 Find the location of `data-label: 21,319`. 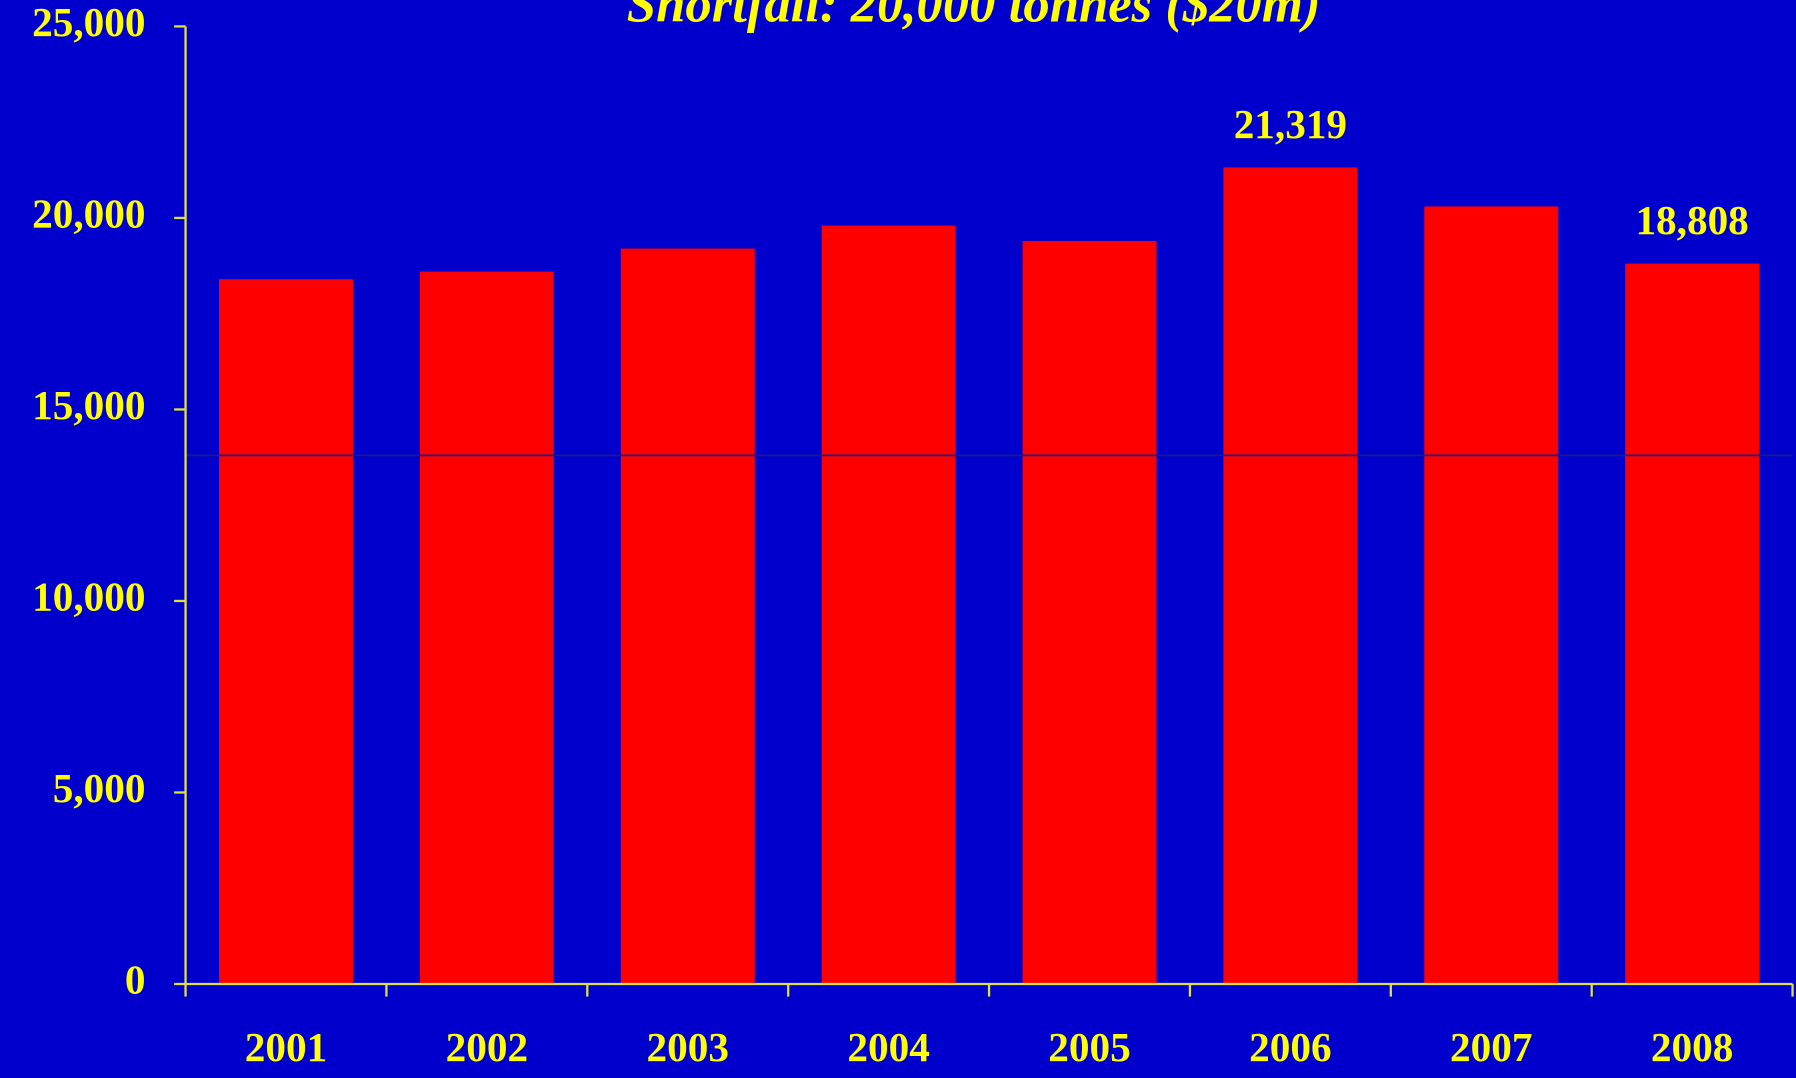

data-label: 21,319 is located at coordinates (1290, 124).